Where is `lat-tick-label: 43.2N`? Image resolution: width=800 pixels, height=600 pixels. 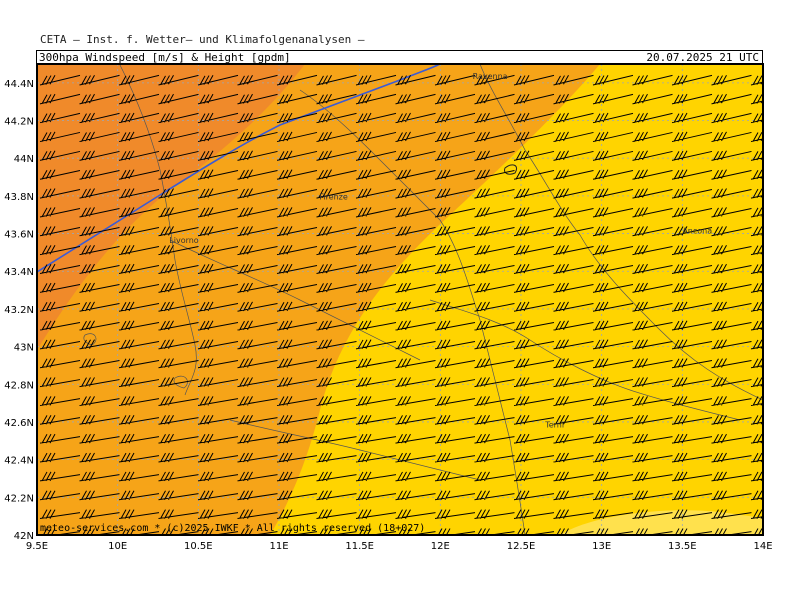
lat-tick-label: 43.2N is located at coordinates (19, 310).